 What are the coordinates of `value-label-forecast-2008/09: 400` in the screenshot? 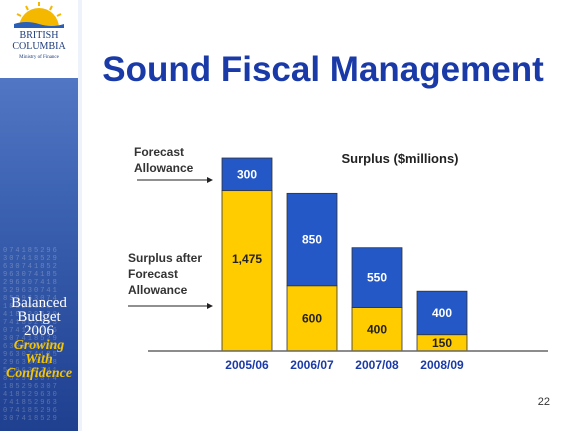 It's located at (442, 313).